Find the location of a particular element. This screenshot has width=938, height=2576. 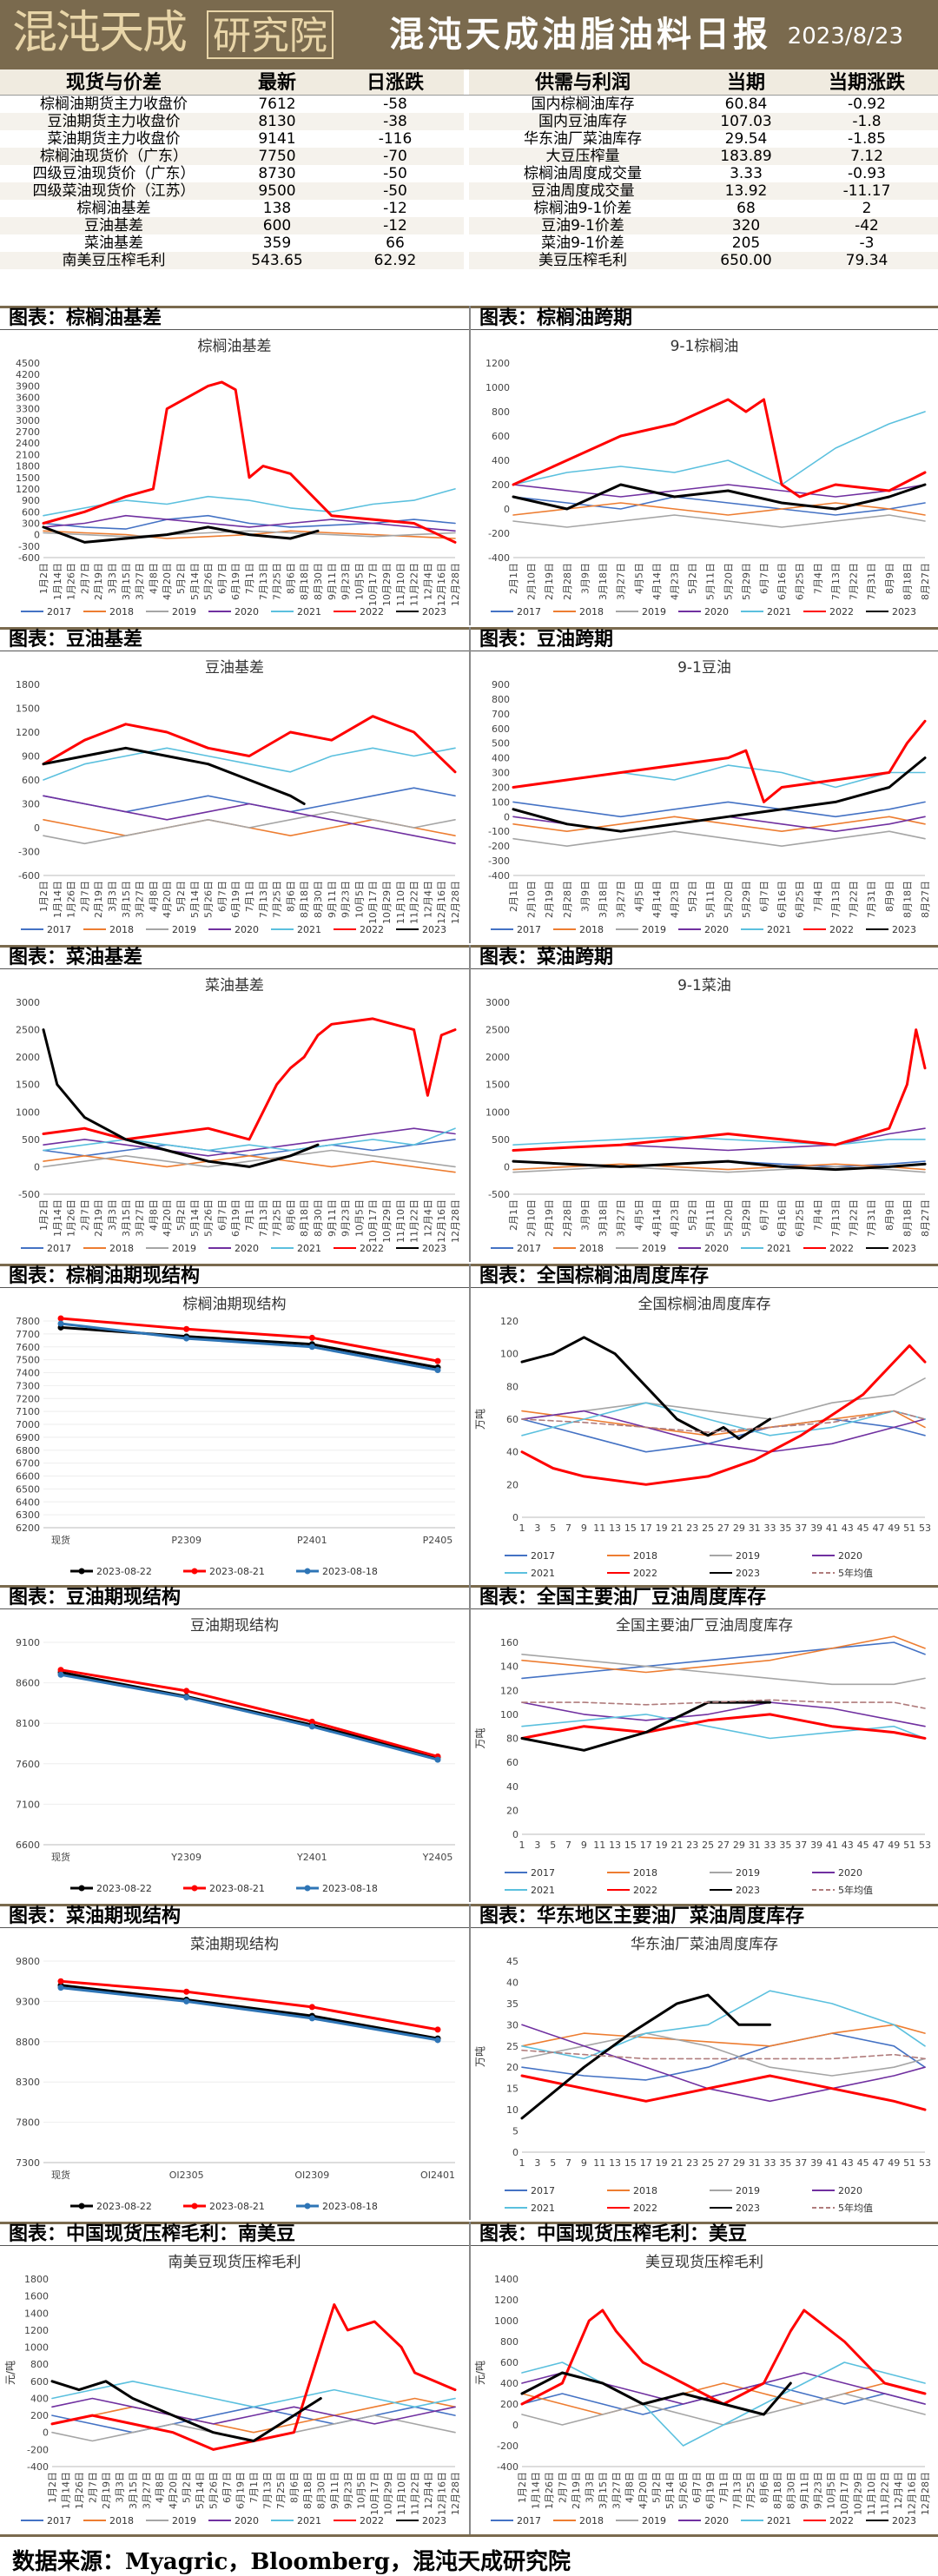

y-tick-label: 300 is located at coordinates (501, 774).